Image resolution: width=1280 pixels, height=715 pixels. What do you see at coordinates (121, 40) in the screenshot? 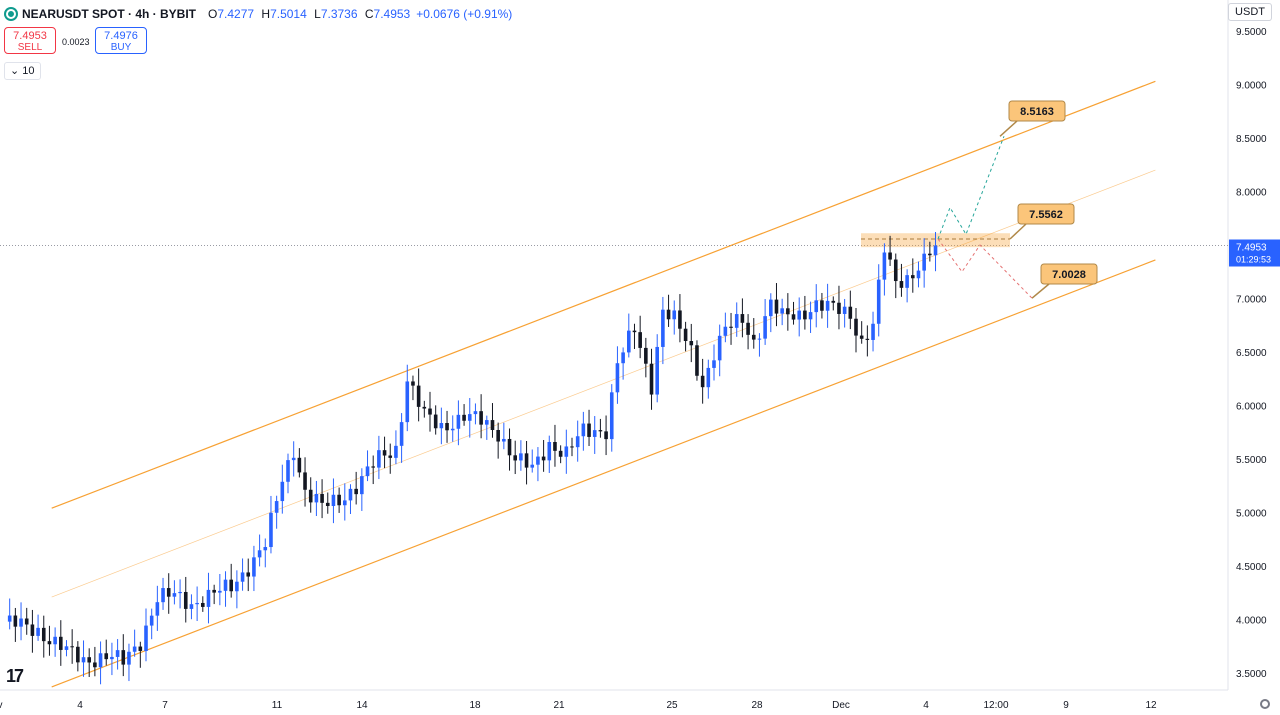
I see `buy-button: 7.4976 BUY` at bounding box center [121, 40].